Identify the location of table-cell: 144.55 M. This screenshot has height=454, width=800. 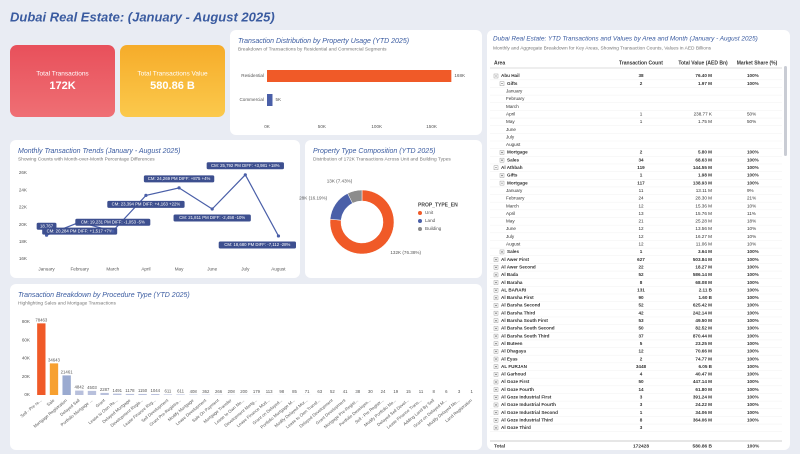
(702, 167).